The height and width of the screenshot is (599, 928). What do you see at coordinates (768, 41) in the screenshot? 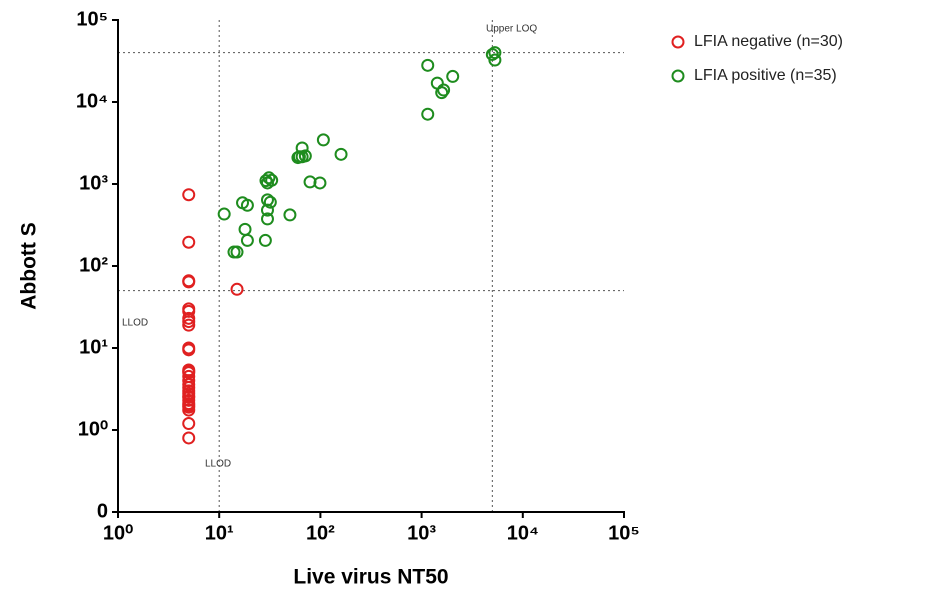
I see `legend-label: LFIA negative (n=30)` at bounding box center [768, 41].